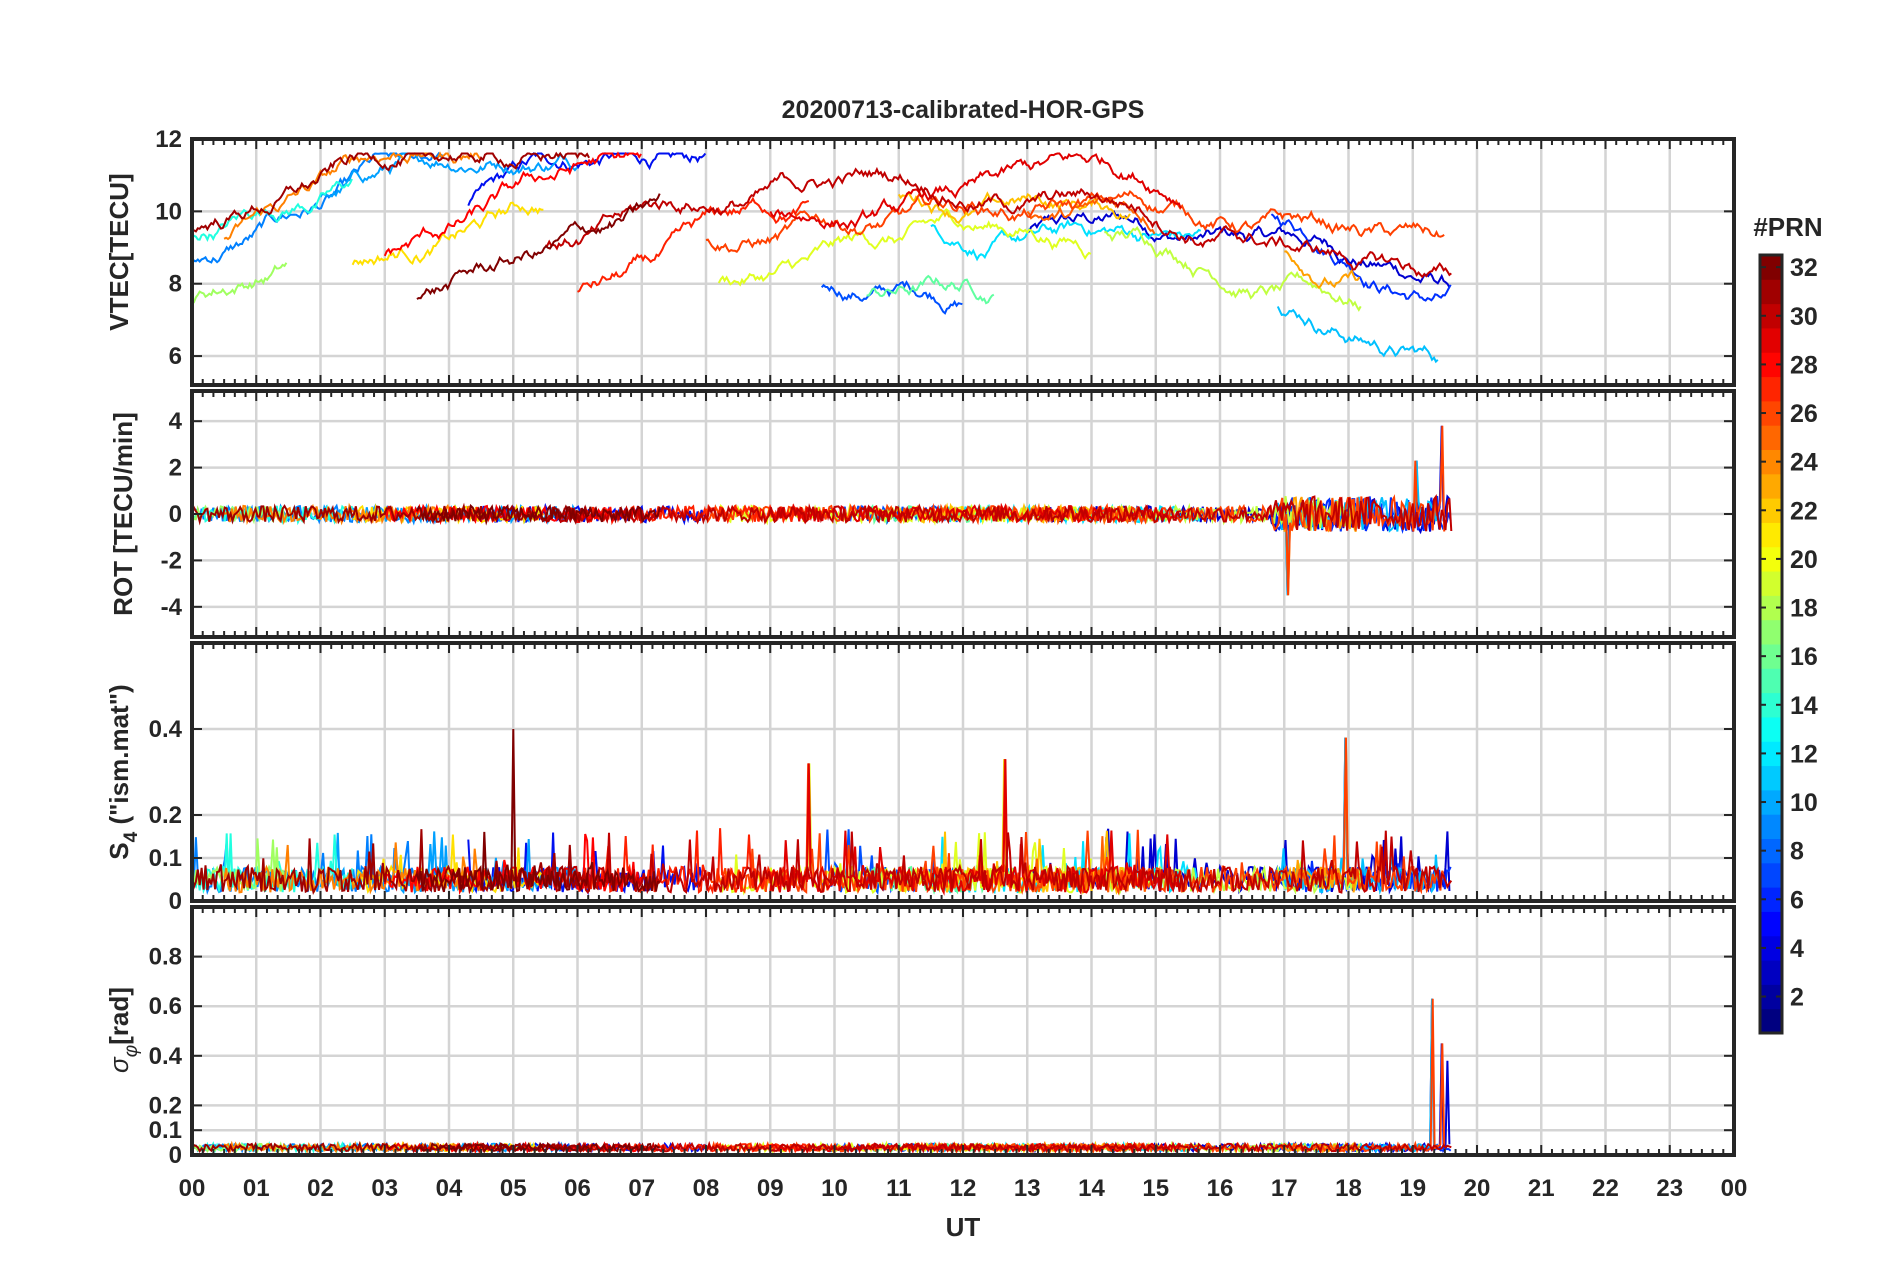 This screenshot has height=1272, width=1902. Describe the element at coordinates (1605, 1188) in the screenshot. I see `x-tick-label: 22` at that location.